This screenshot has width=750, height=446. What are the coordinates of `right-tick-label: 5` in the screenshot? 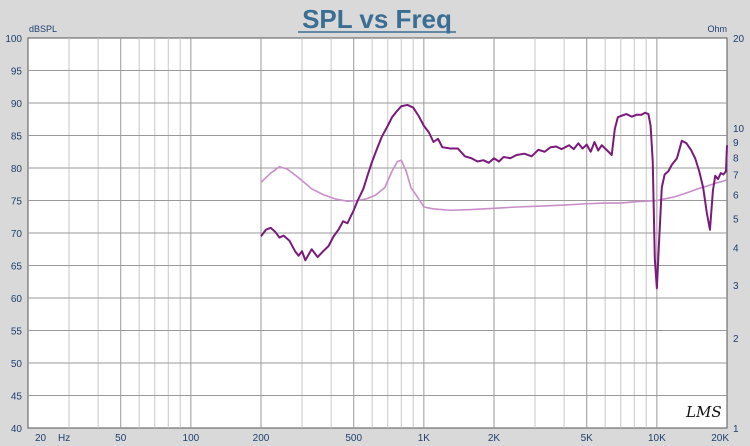 It's located at (736, 219).